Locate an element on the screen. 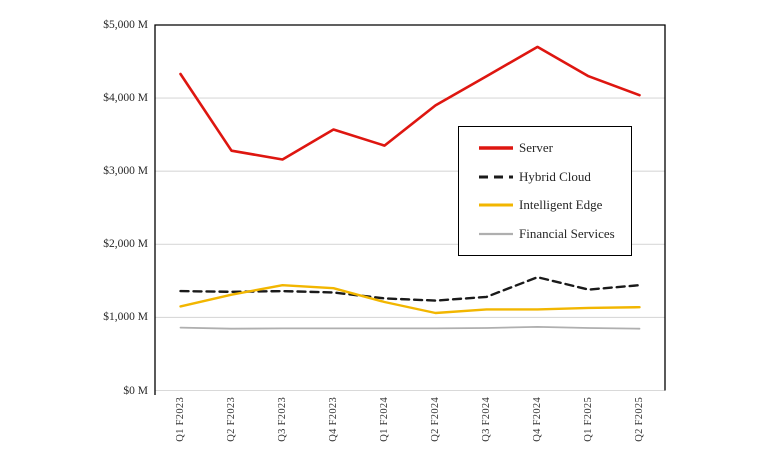  x-axis-tick-label: Q2 F2024 is located at coordinates (436, 426).